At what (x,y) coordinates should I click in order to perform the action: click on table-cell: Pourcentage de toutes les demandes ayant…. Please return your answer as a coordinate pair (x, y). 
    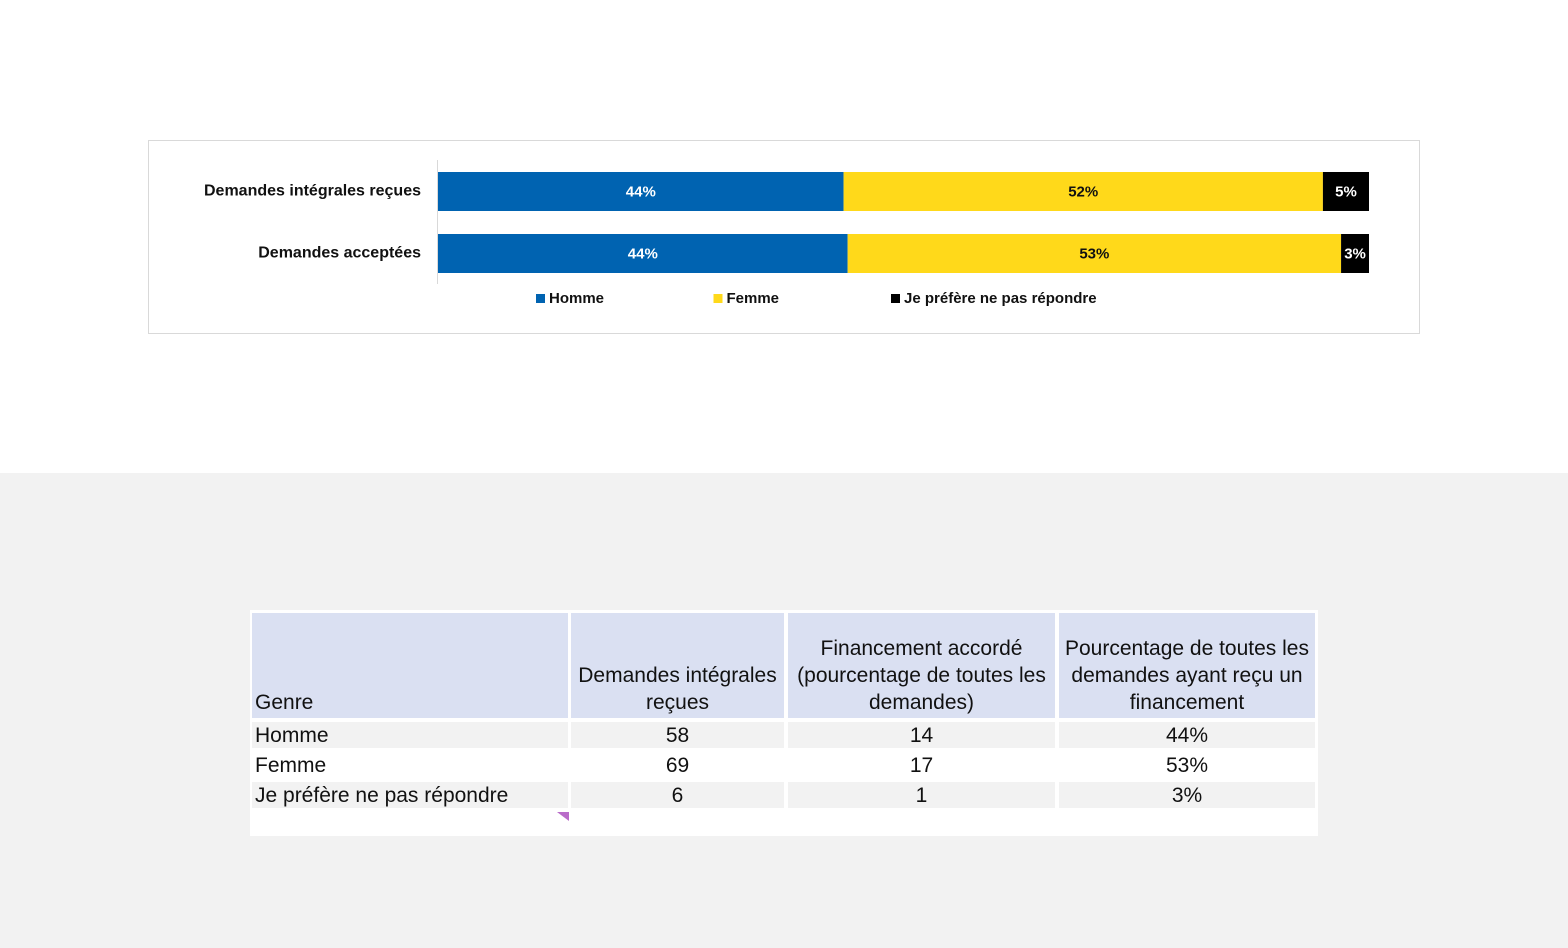
    Looking at the image, I should click on (1187, 665).